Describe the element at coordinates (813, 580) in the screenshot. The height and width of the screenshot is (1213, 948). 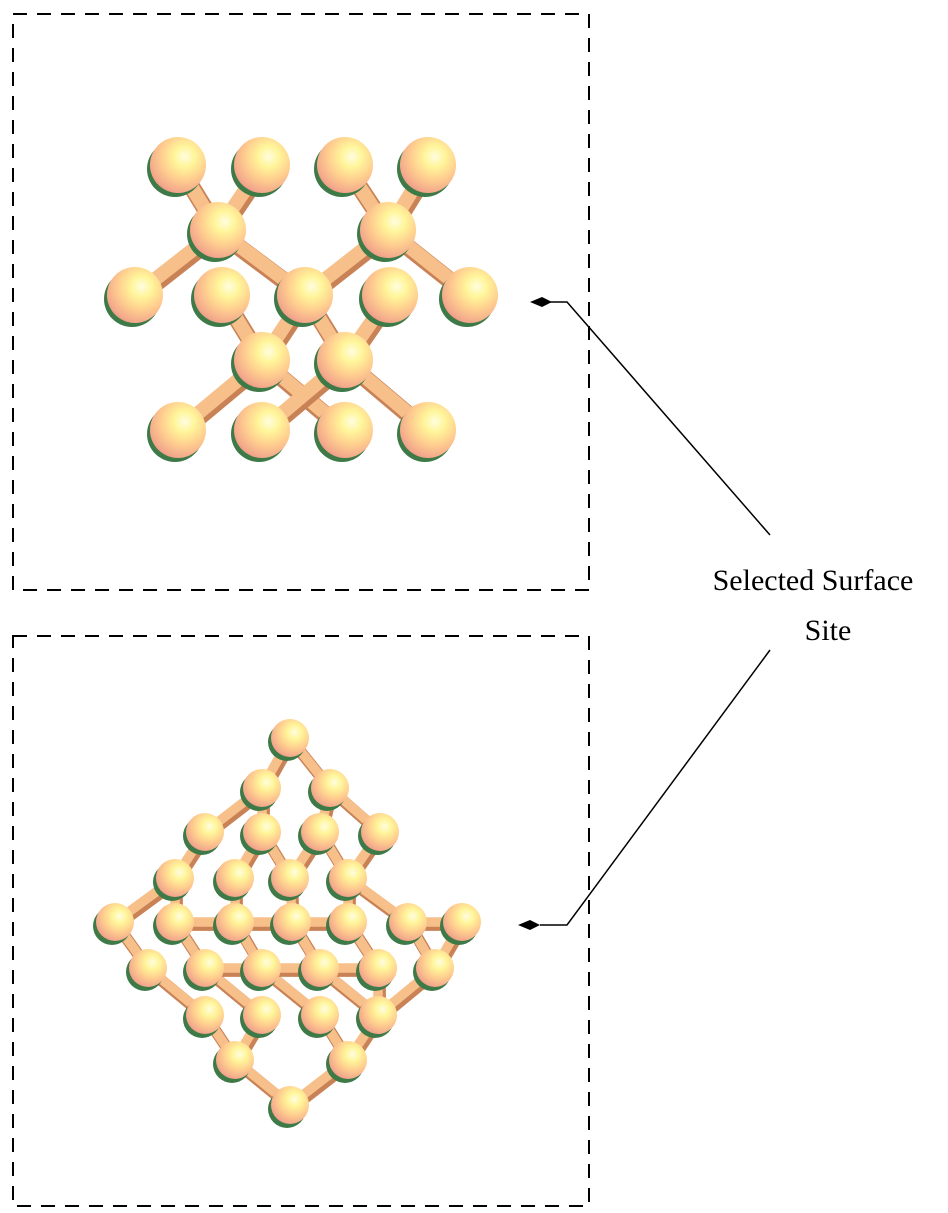
I see `selected-site-label-line1: Selected Surface` at that location.